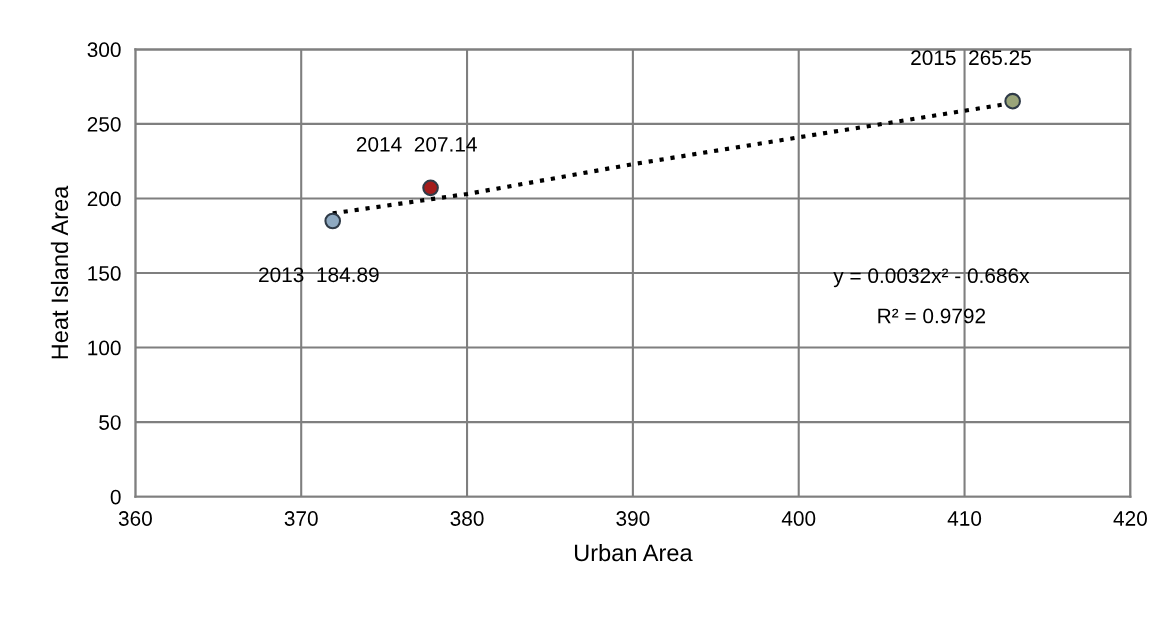 The height and width of the screenshot is (617, 1157). I want to click on y-tick-label: 50, so click(110, 422).